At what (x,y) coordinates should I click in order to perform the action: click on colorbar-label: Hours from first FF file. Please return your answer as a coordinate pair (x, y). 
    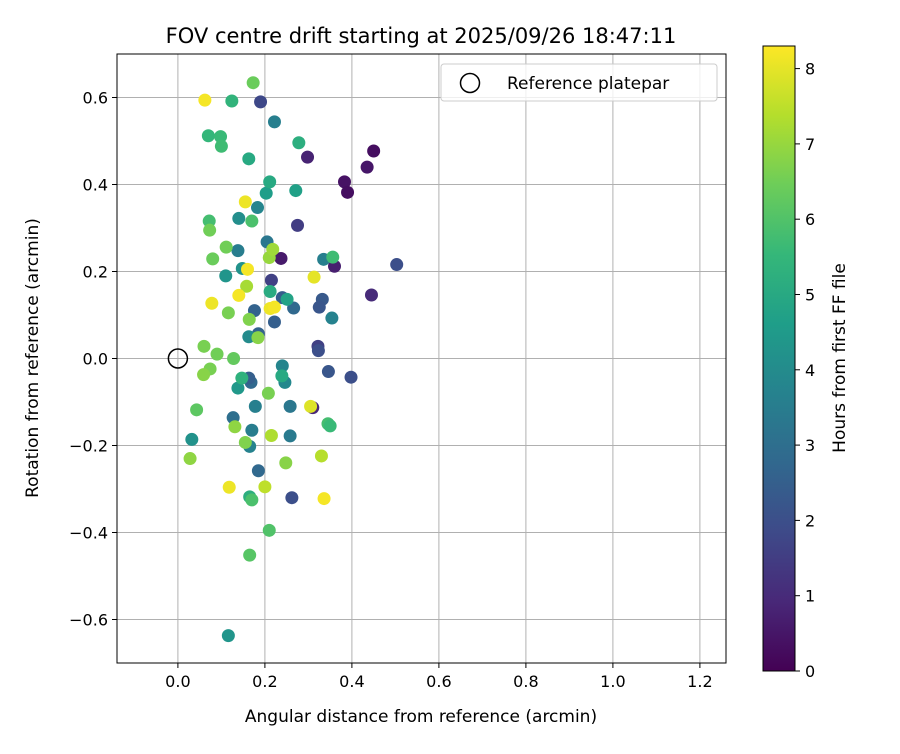
    Looking at the image, I should click on (840, 358).